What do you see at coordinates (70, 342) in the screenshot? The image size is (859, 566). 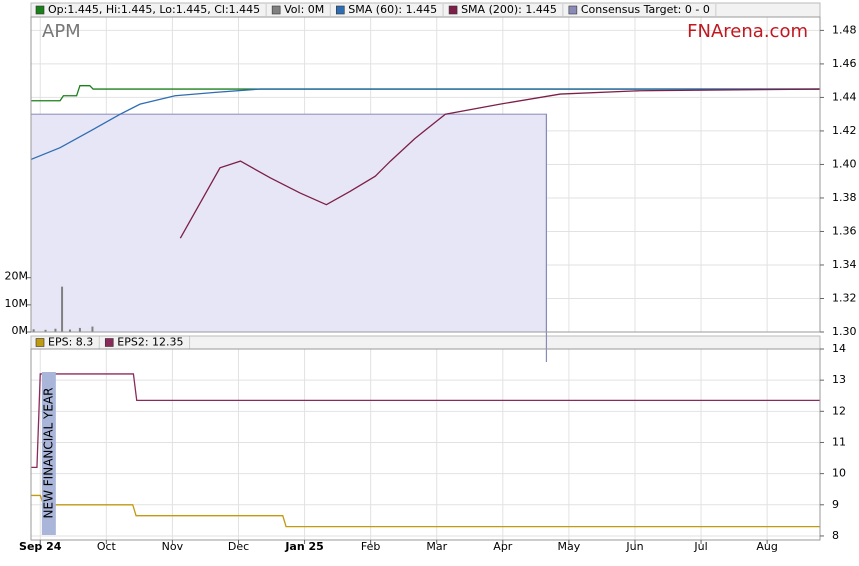 I see `legend-label: EPS: 8.3` at bounding box center [70, 342].